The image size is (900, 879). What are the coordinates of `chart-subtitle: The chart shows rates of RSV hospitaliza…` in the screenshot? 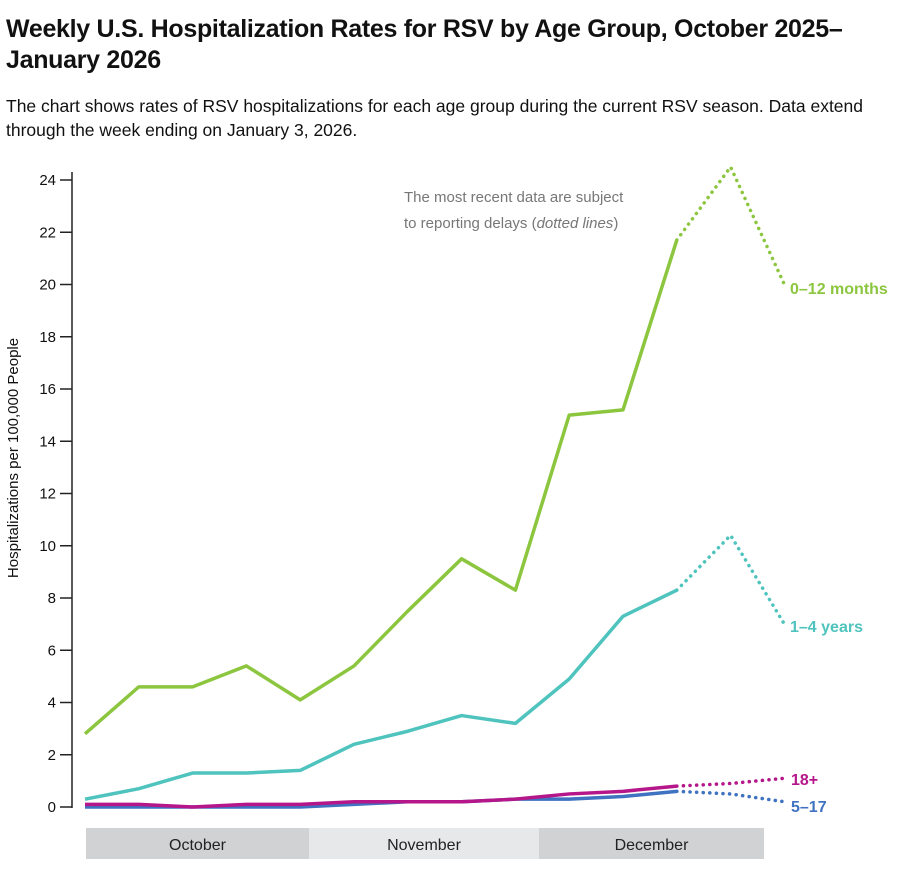 It's located at (435, 118).